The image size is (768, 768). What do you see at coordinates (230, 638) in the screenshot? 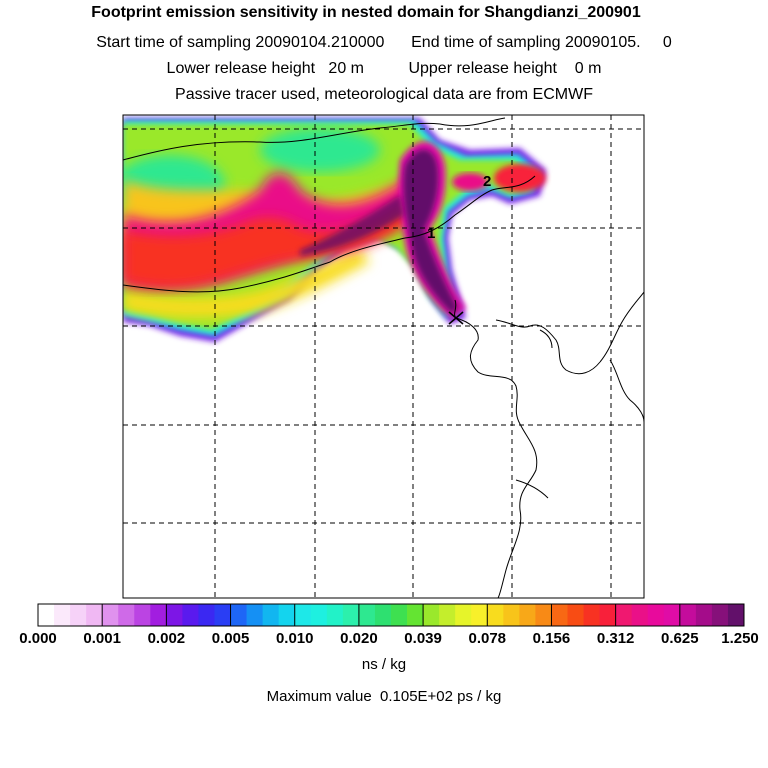
I see `colorbar-tick-label: 0.005` at bounding box center [230, 638].